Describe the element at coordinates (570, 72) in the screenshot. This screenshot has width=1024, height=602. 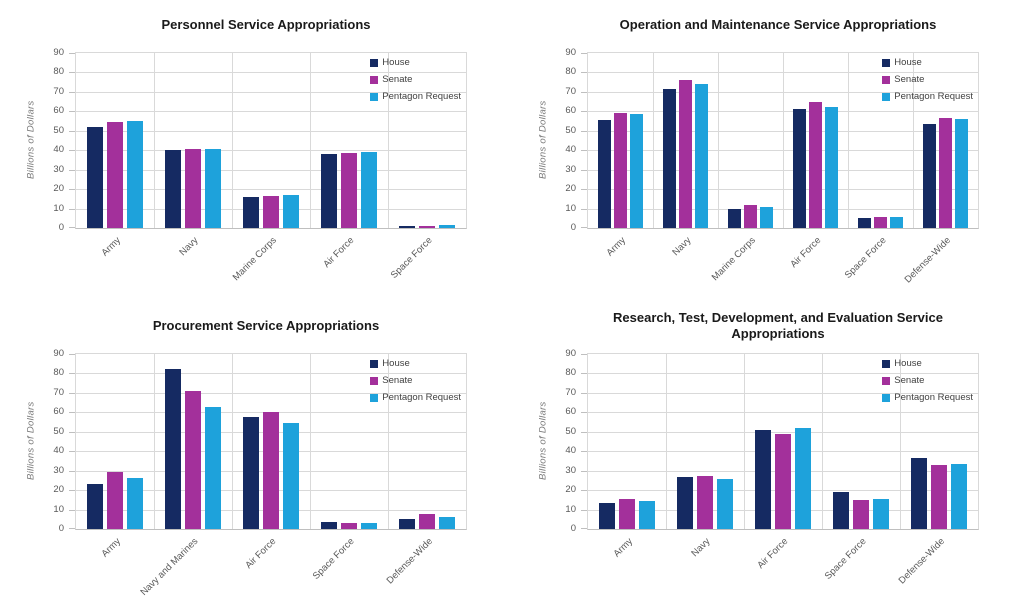
I see `y-tick-label: 80` at that location.